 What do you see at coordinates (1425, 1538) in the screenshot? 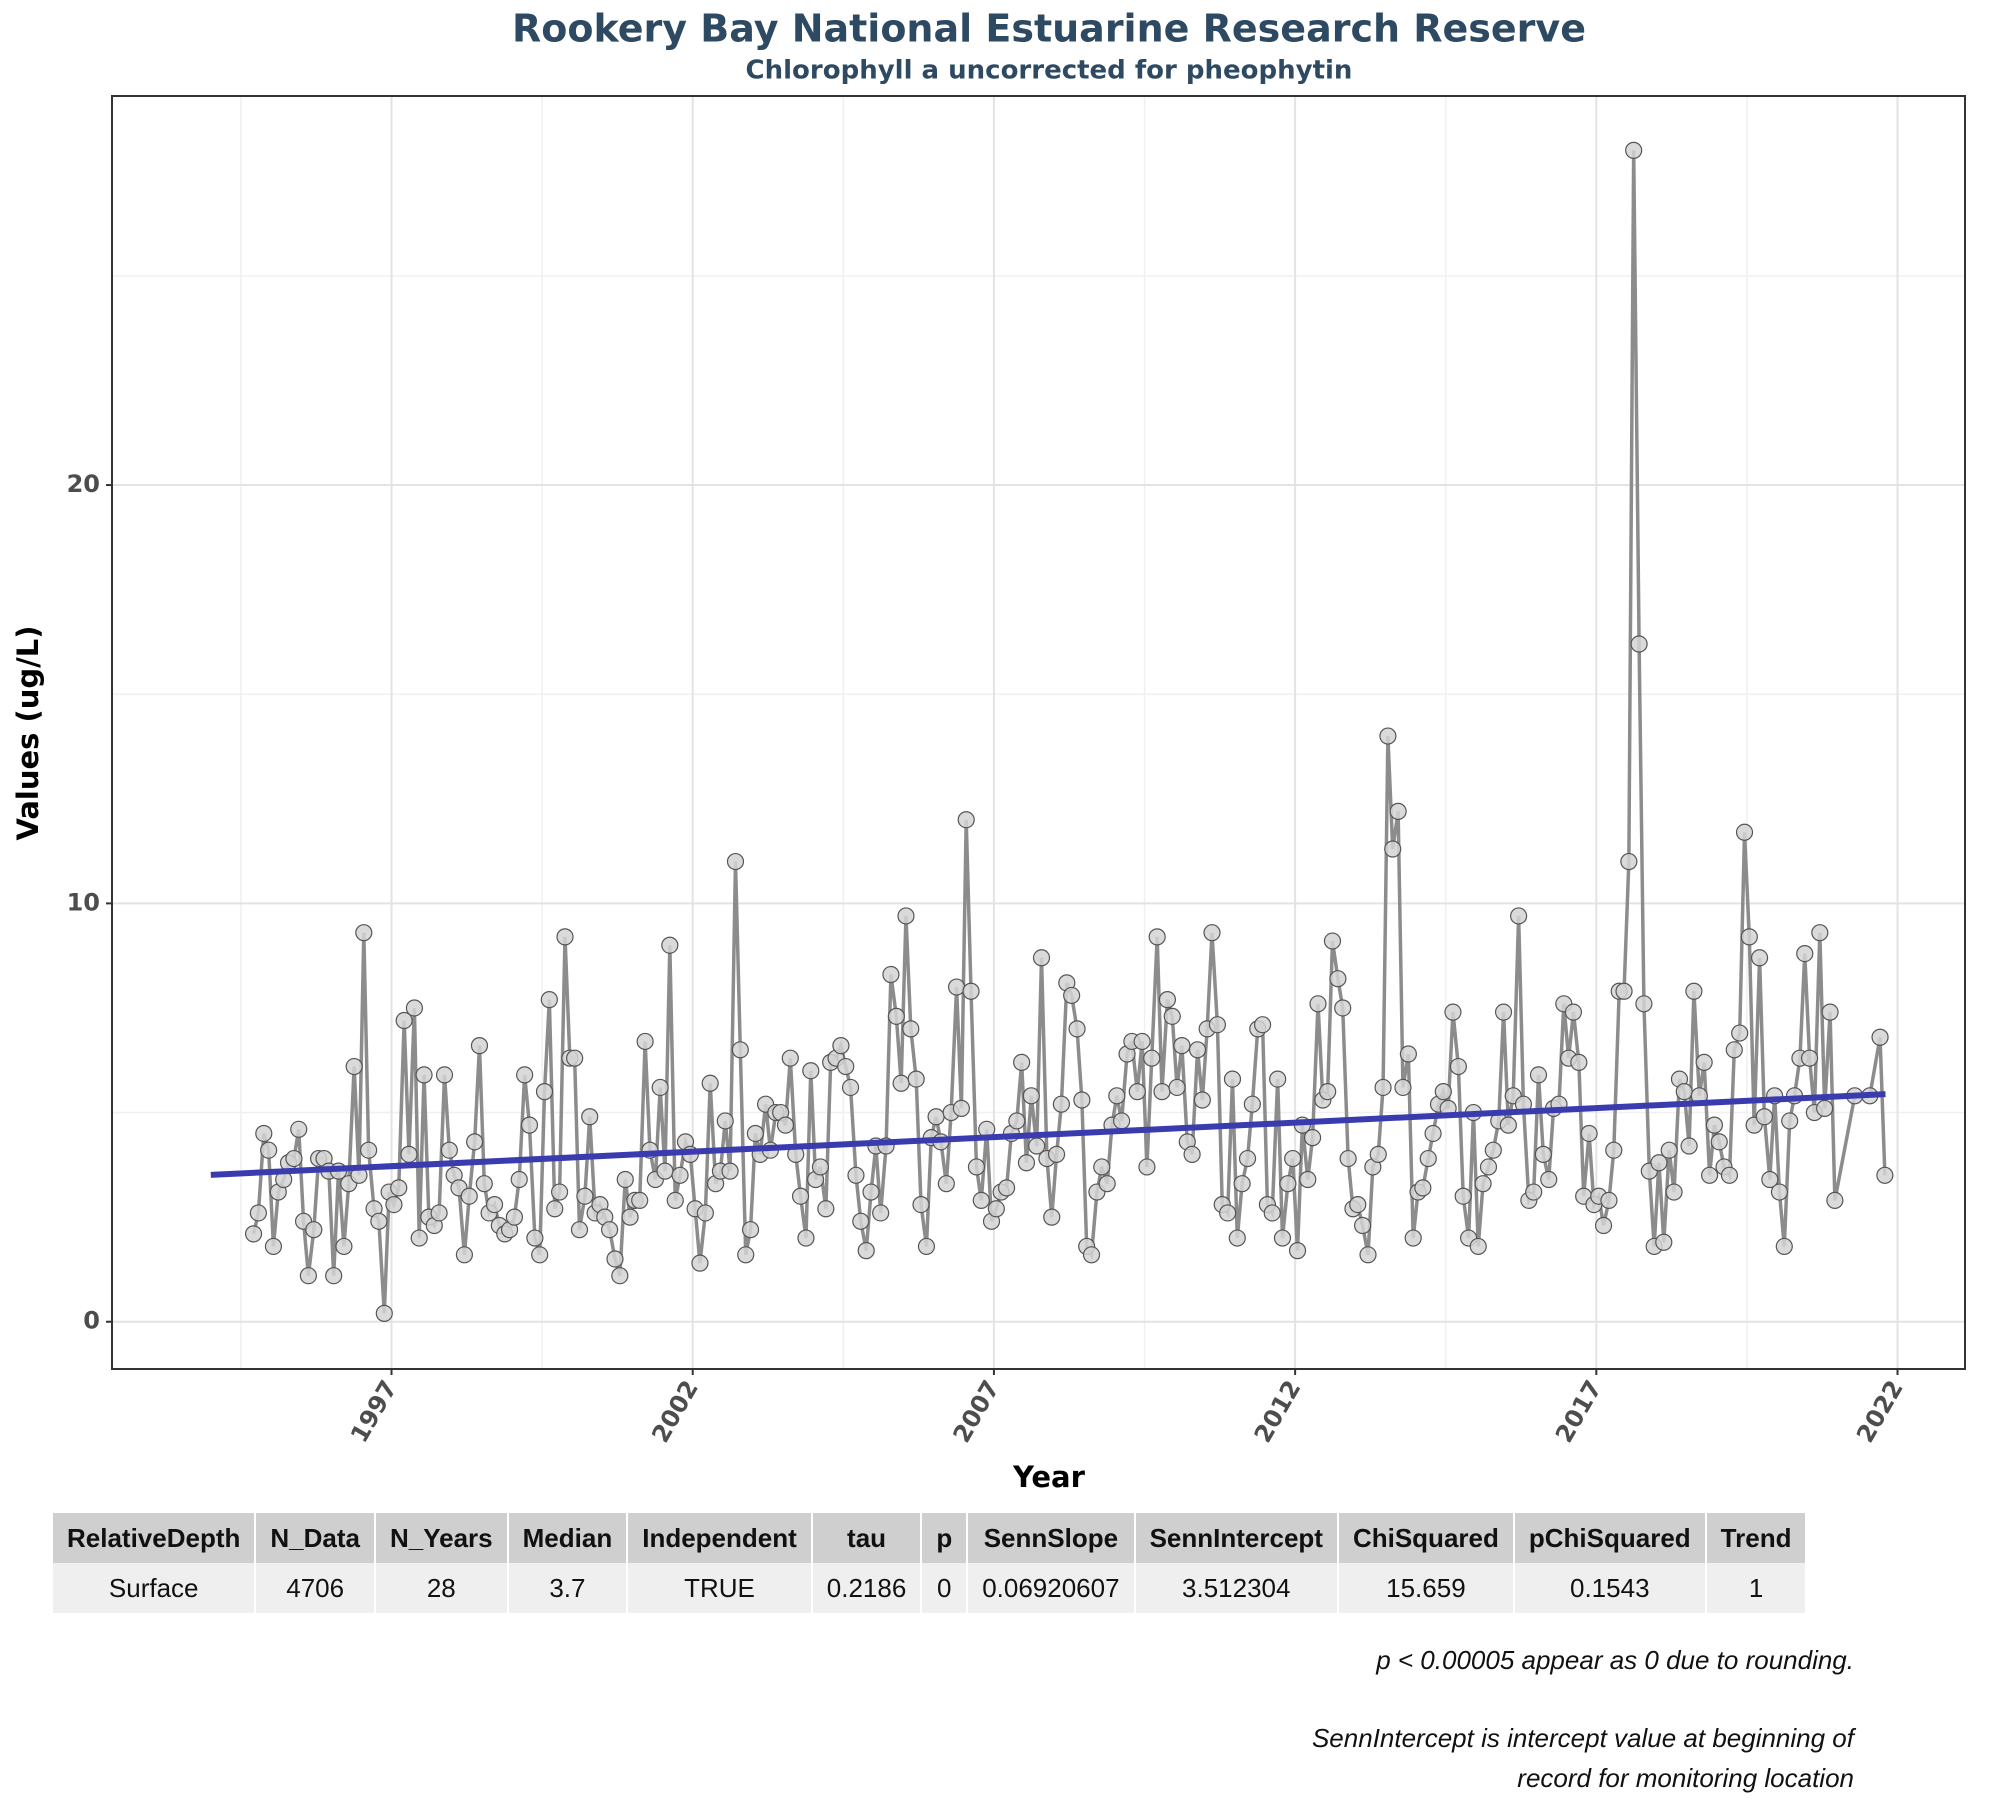
I see `column-header: ChiSquared` at bounding box center [1425, 1538].